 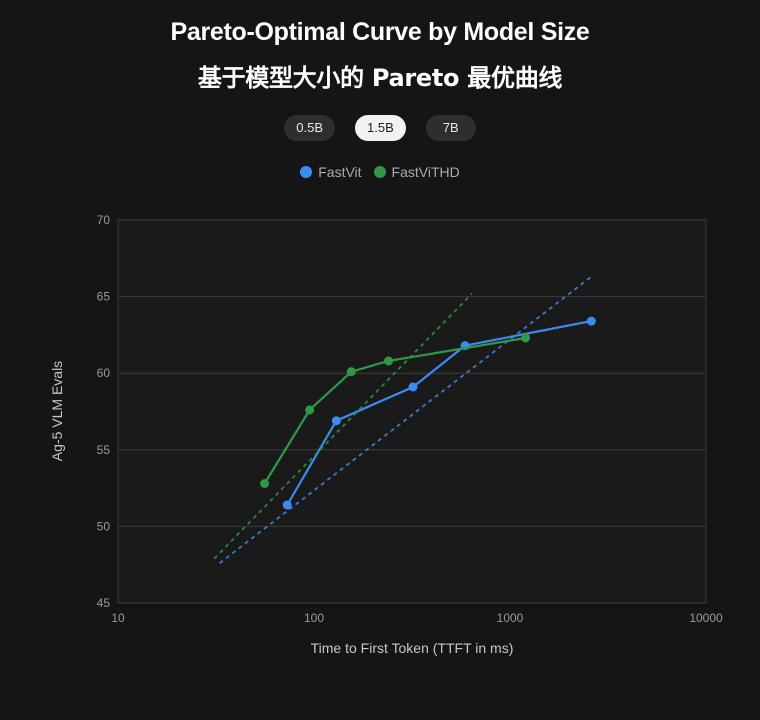 I want to click on legend-item-fastvithd: FastViTHD, so click(x=416, y=172).